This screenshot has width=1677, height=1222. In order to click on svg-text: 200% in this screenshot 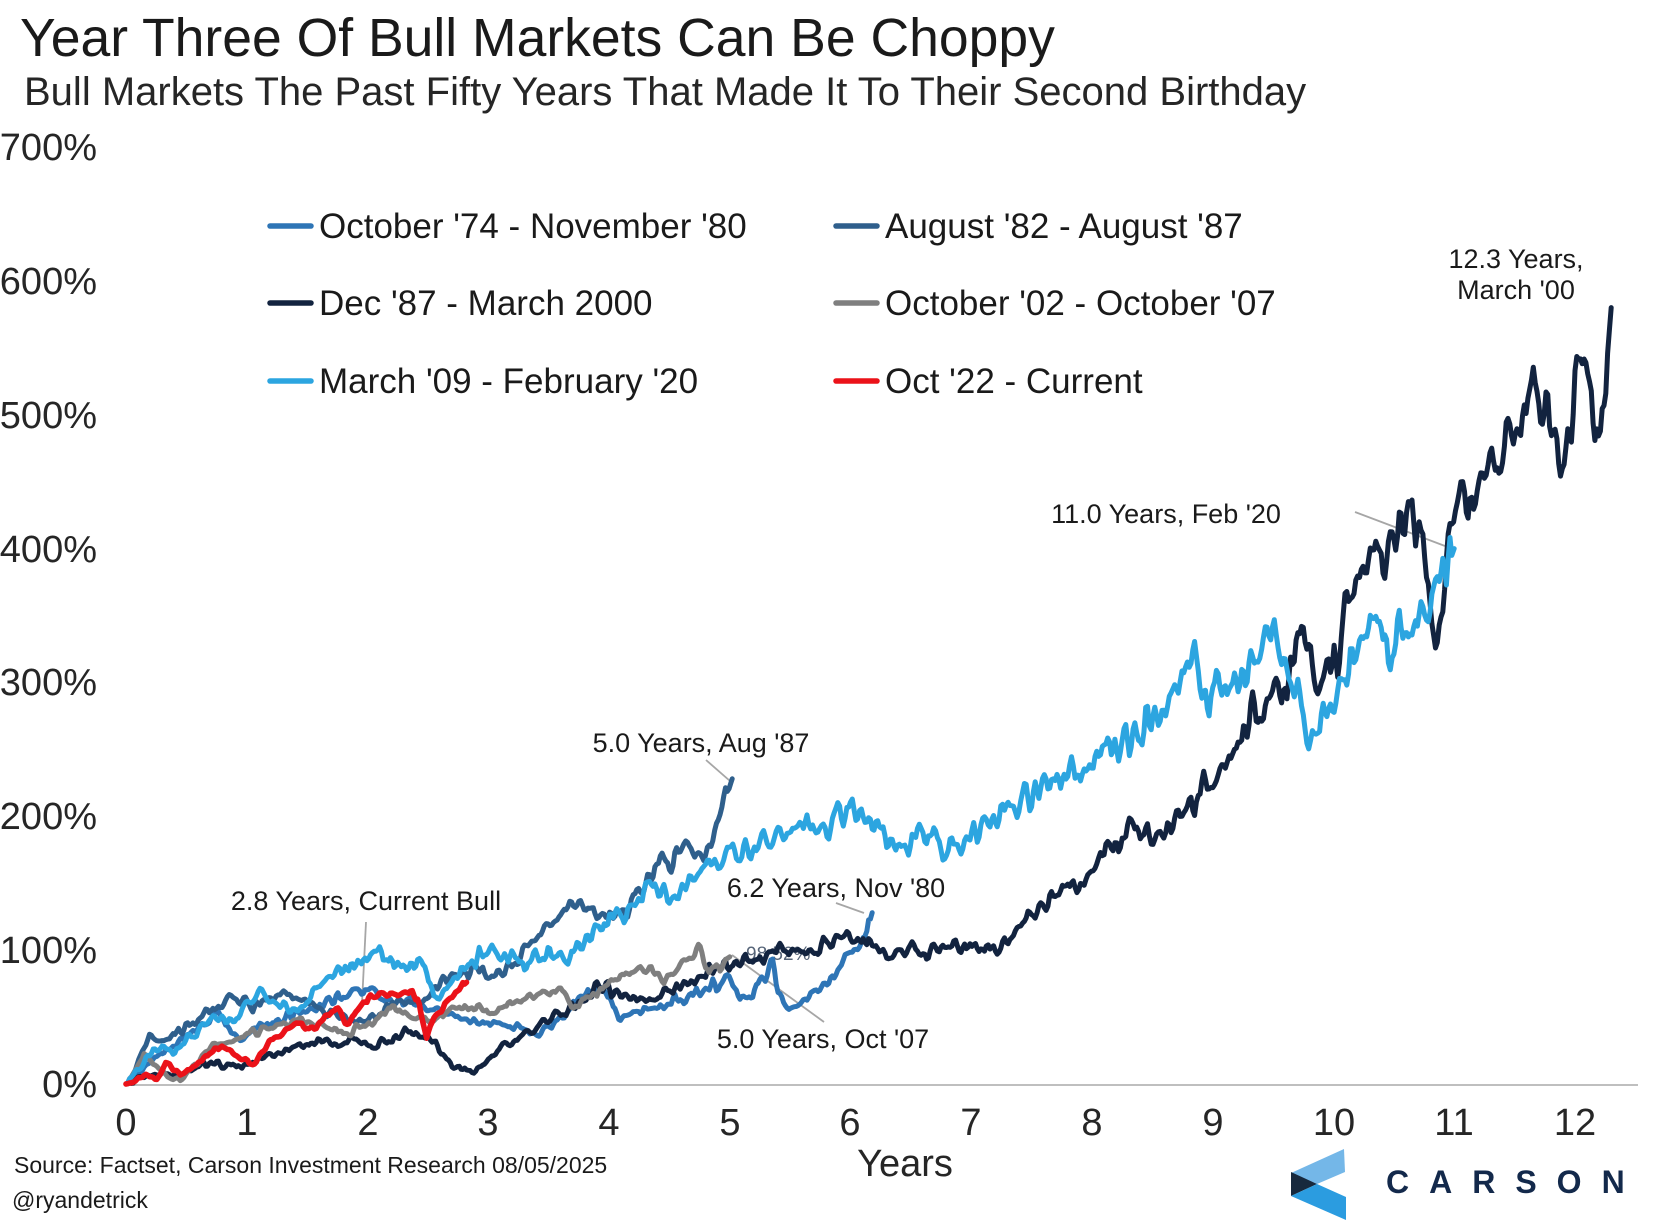, I will do `click(48, 817)`.